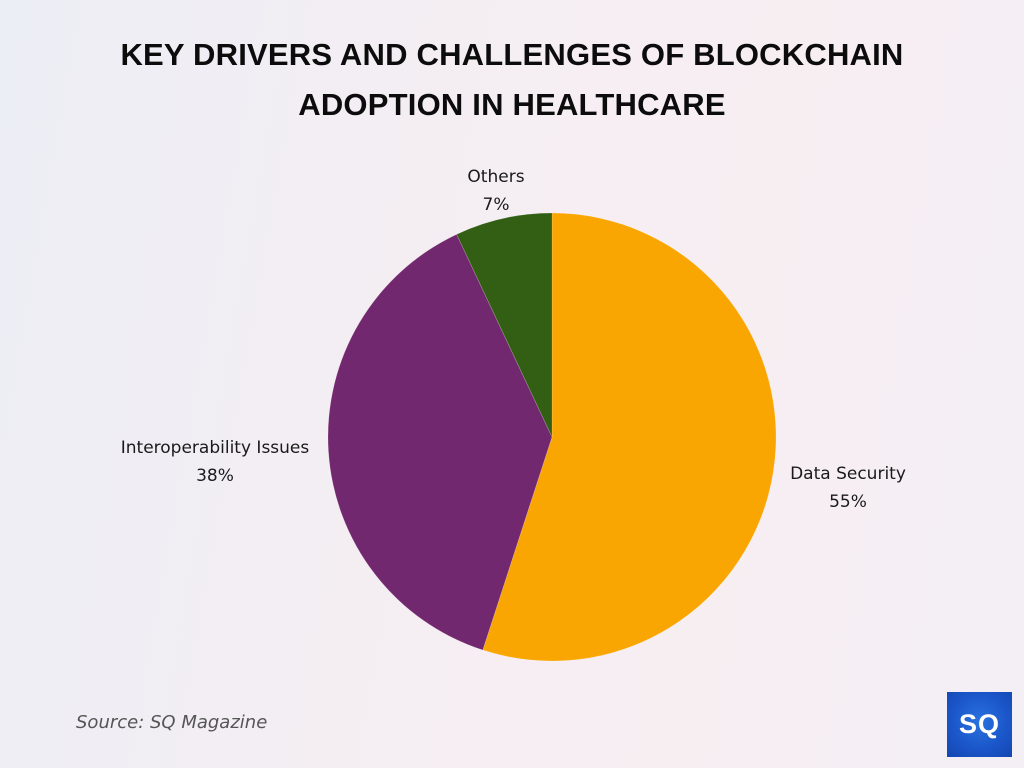 The height and width of the screenshot is (768, 1024). What do you see at coordinates (172, 722) in the screenshot?
I see `source-note: Source: SQ Magazine` at bounding box center [172, 722].